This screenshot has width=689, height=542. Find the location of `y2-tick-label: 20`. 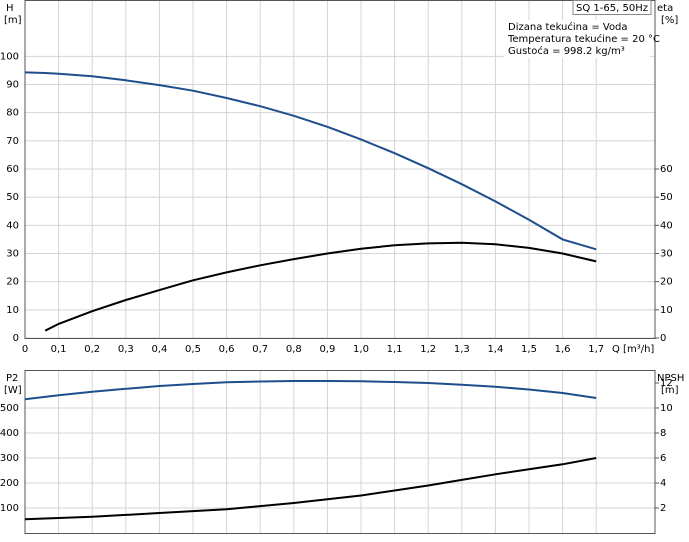

y2-tick-label: 20 is located at coordinates (666, 282).